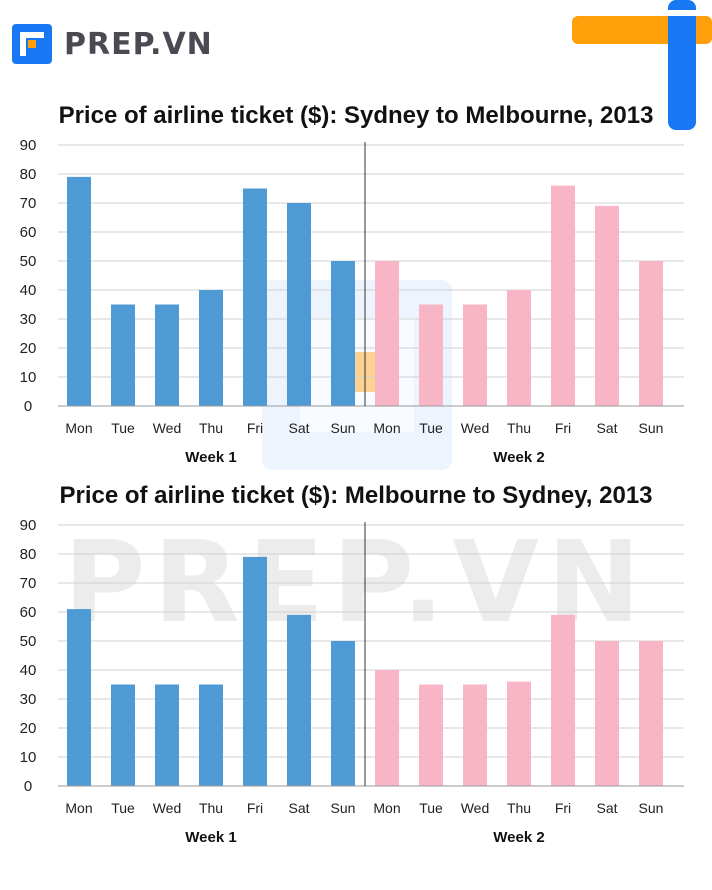 The width and height of the screenshot is (712, 890). I want to click on prep-logo: PREP.VN, so click(111, 44).